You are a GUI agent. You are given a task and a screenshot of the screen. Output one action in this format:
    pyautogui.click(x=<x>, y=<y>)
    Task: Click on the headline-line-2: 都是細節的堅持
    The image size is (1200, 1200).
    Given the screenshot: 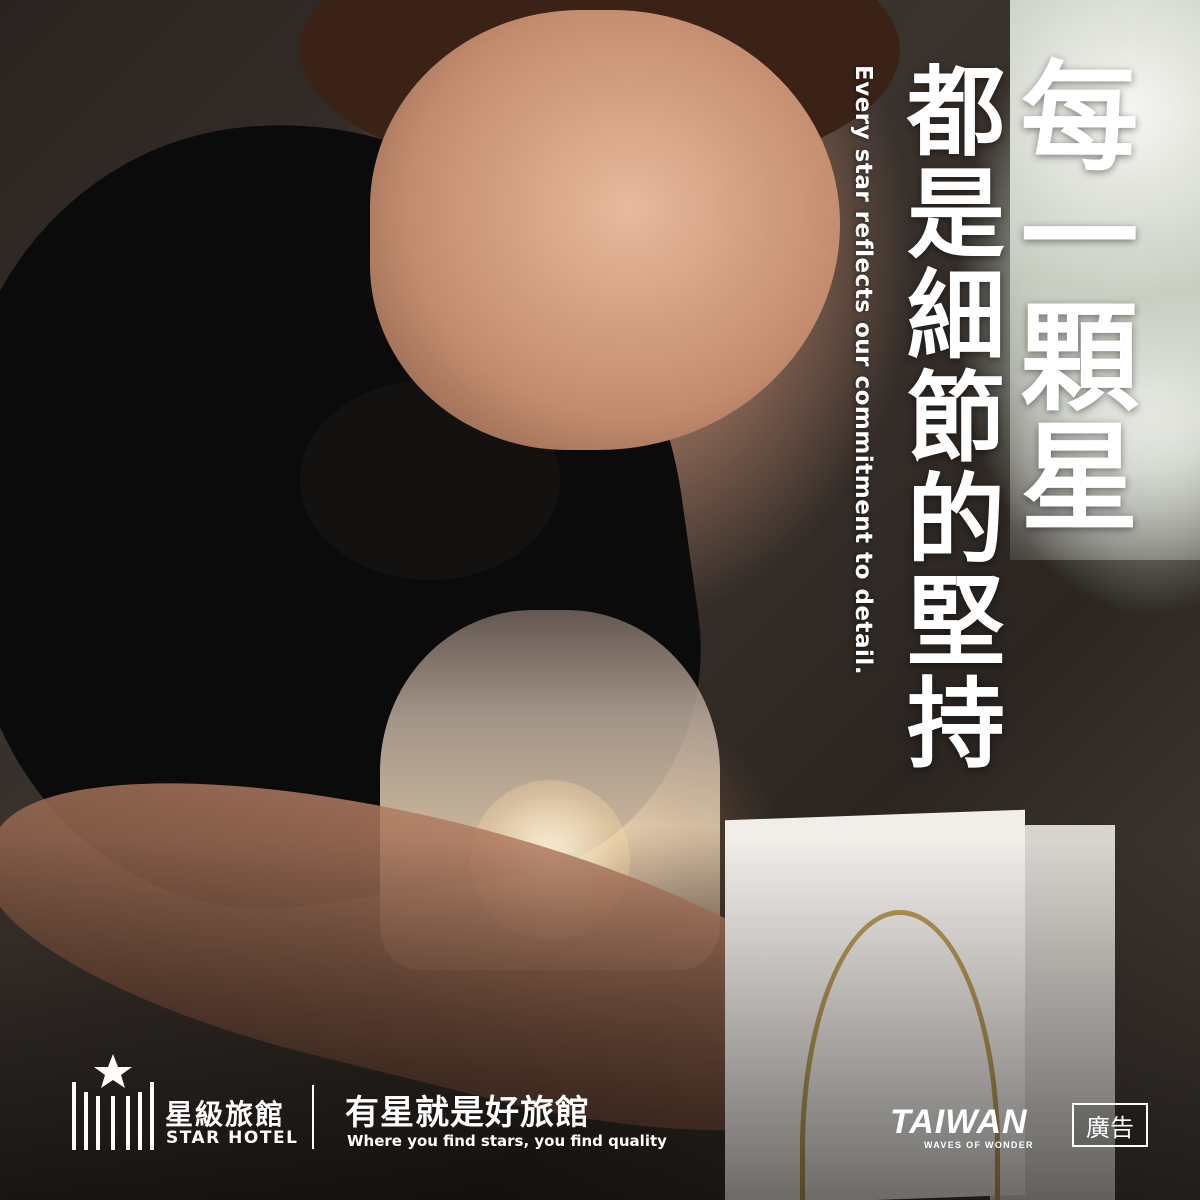 What is the action you would take?
    pyautogui.click(x=947, y=417)
    